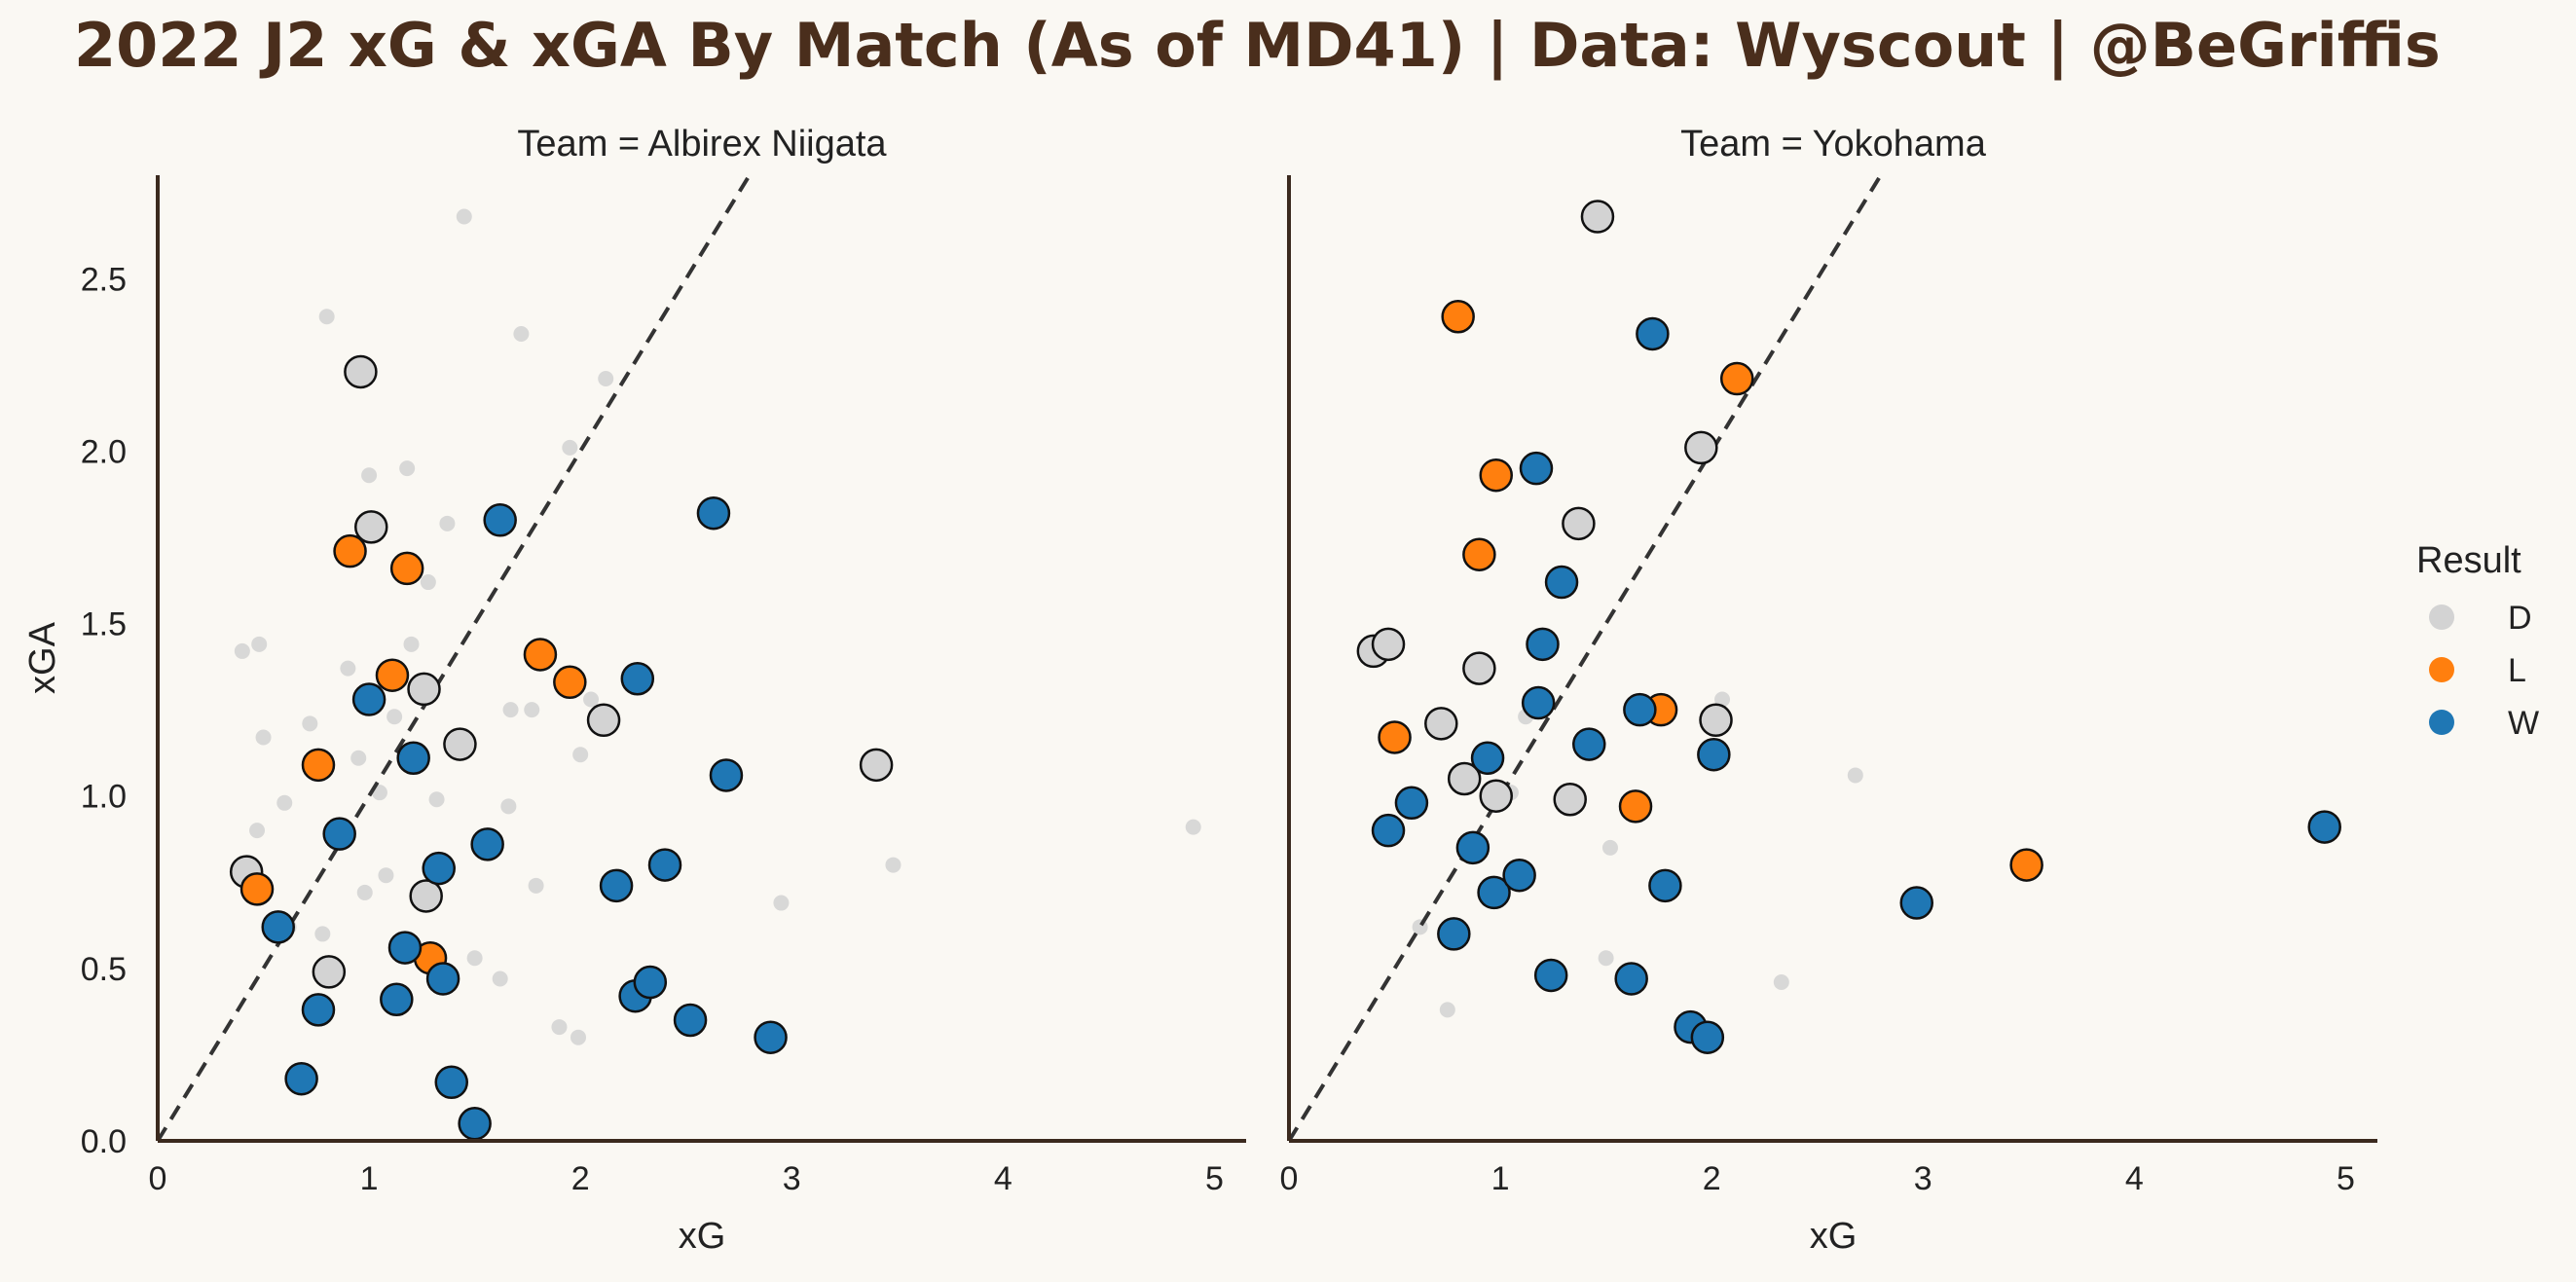  What do you see at coordinates (104, 451) in the screenshot?
I see `y-tick-label: 2.0` at bounding box center [104, 451].